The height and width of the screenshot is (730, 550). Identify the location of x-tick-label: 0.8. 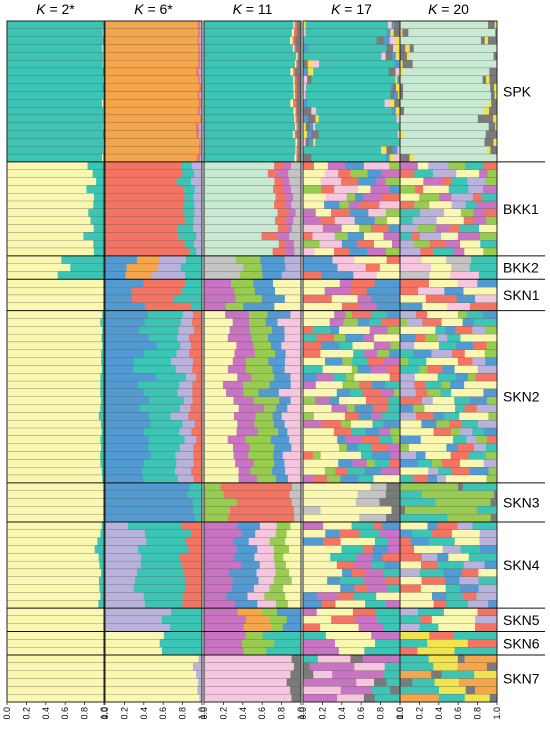
(183, 713).